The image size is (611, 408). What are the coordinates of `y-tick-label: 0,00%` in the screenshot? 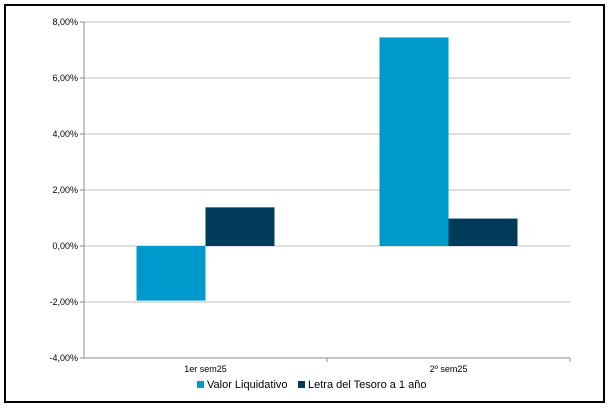 It's located at (65, 246).